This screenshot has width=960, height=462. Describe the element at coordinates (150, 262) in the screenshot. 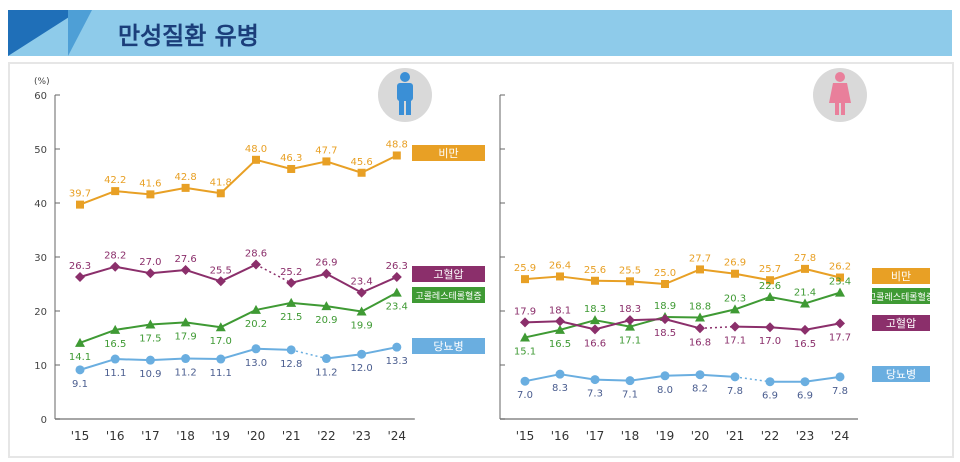

I see `data-label: 27.0` at that location.